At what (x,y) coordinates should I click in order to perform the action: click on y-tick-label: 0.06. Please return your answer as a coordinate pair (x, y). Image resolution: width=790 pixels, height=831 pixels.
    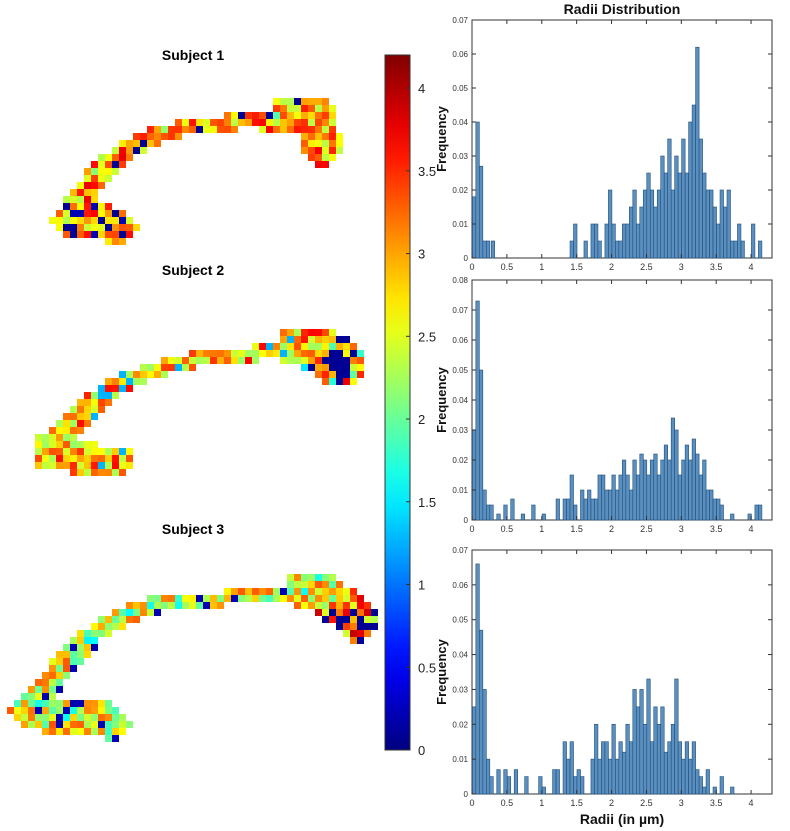
    Looking at the image, I should click on (460, 54).